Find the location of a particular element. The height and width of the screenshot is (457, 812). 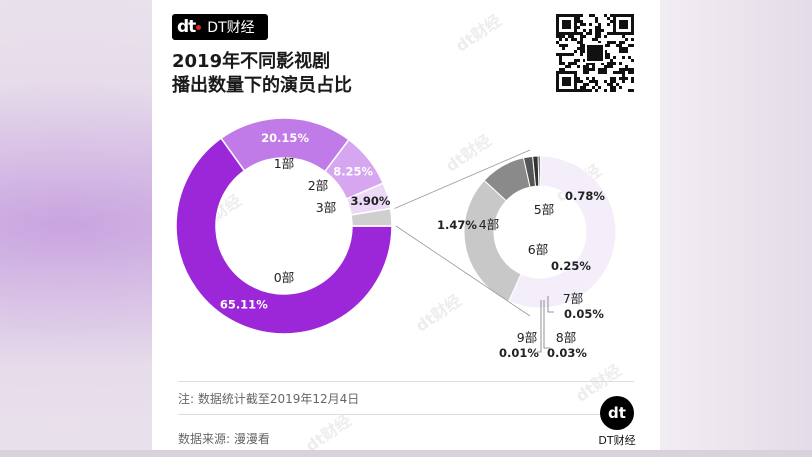

logo-dot is located at coordinates (199, 27).